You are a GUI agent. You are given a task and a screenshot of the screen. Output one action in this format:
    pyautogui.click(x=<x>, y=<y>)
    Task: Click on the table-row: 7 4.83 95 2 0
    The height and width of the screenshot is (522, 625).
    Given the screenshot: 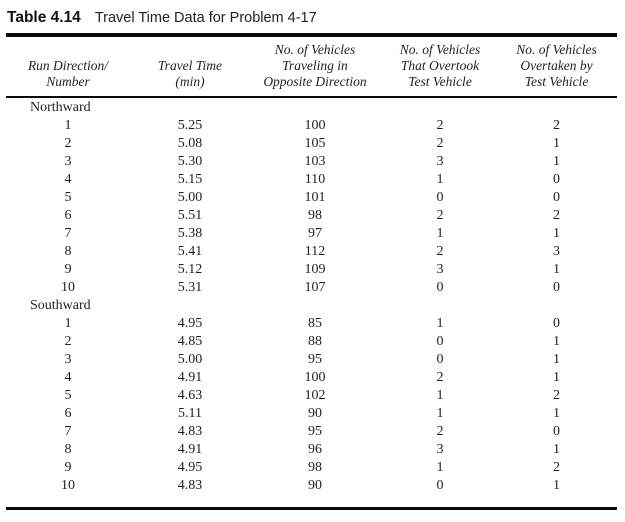 What is the action you would take?
    pyautogui.click(x=312, y=432)
    